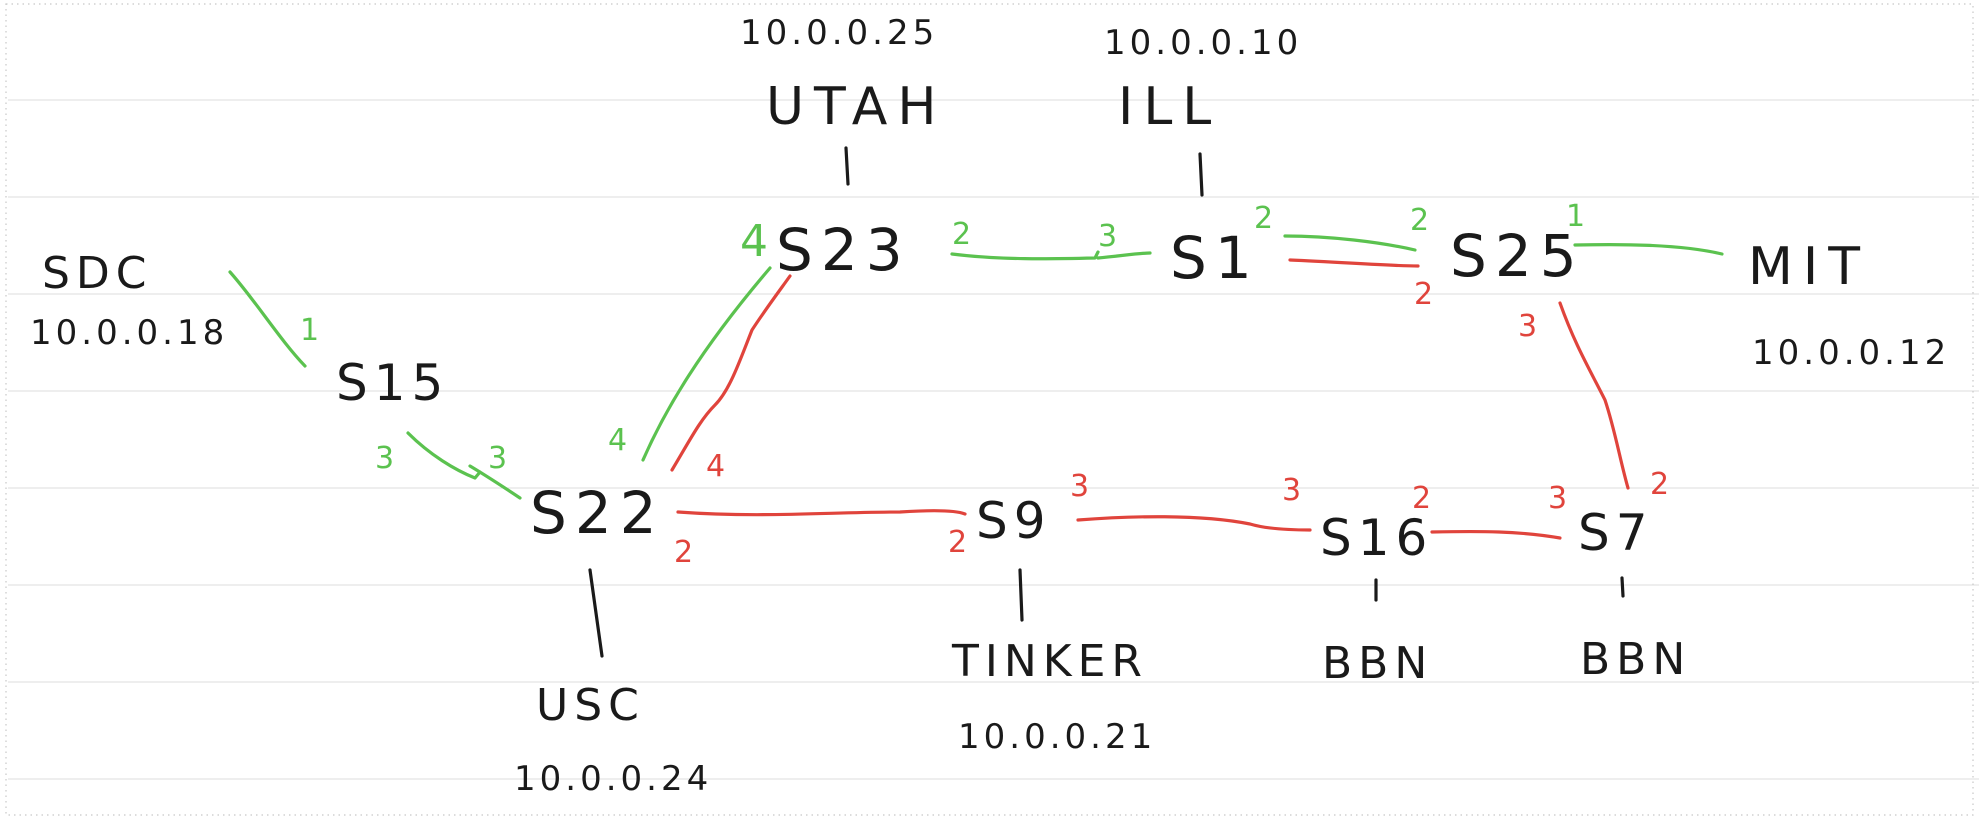  I want to click on link-s25-mit, so click(1648, 249).